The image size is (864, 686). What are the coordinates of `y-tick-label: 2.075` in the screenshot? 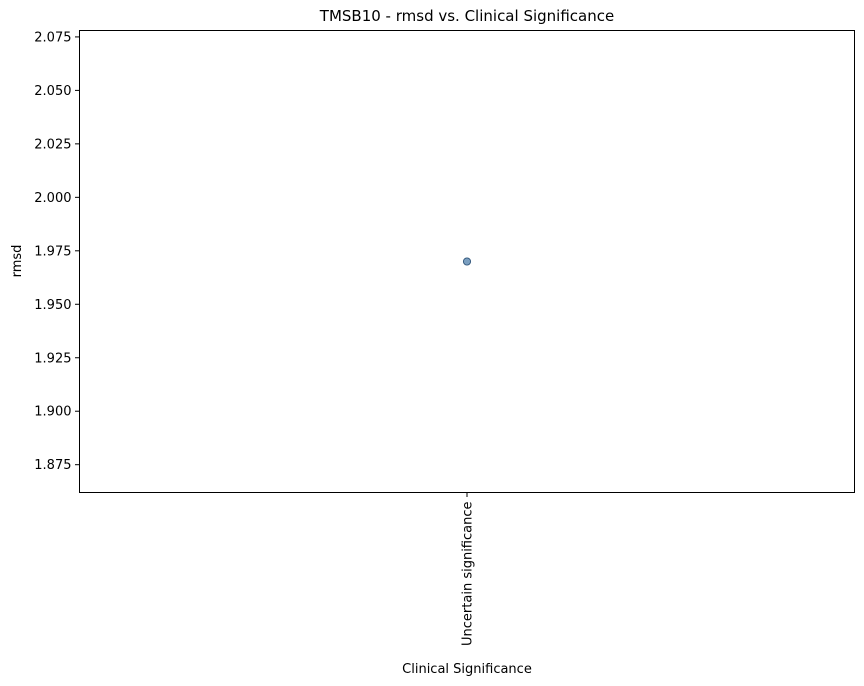 It's located at (52, 37).